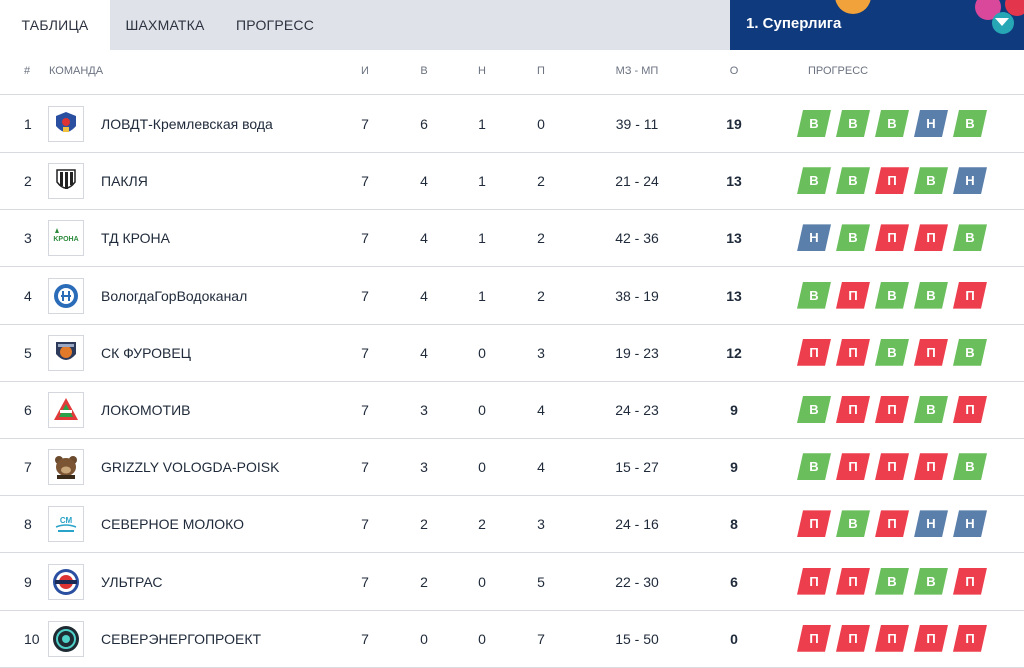  What do you see at coordinates (181, 638) in the screenshot?
I see `row-team-name: СЕВЕРЭНЕРГОПРОЕКТ` at bounding box center [181, 638].